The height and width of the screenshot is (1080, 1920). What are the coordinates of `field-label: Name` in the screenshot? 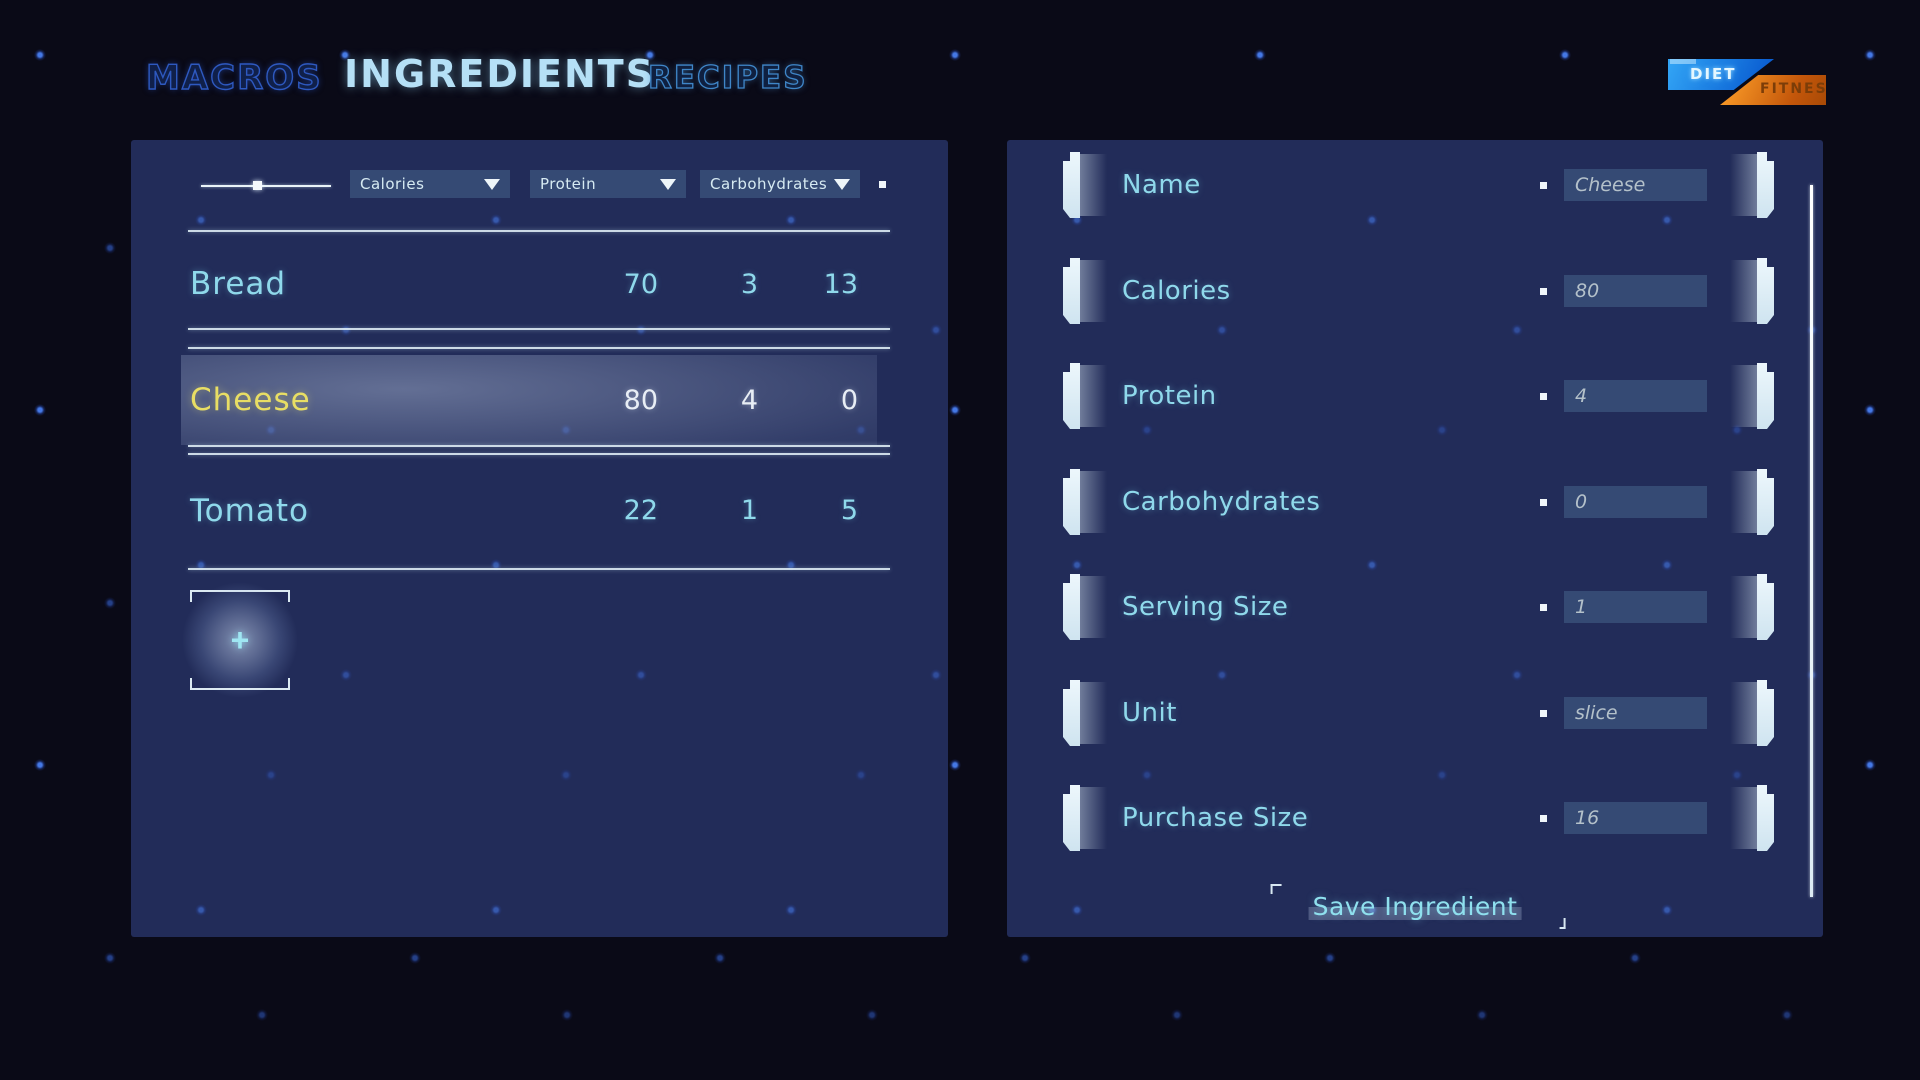 It's located at (1161, 185).